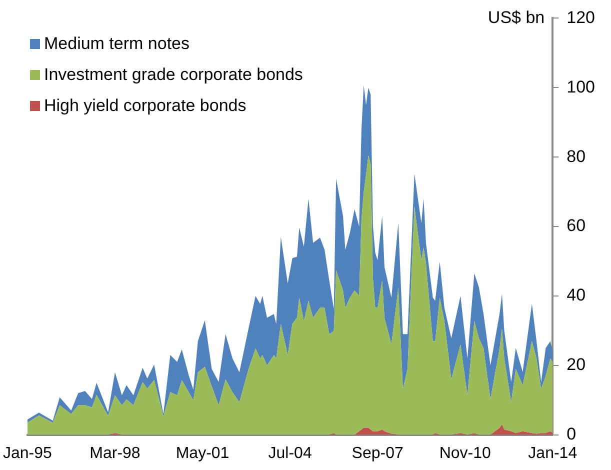 Image resolution: width=611 pixels, height=470 pixels. I want to click on x-tick-label: Jan-14, so click(553, 453).